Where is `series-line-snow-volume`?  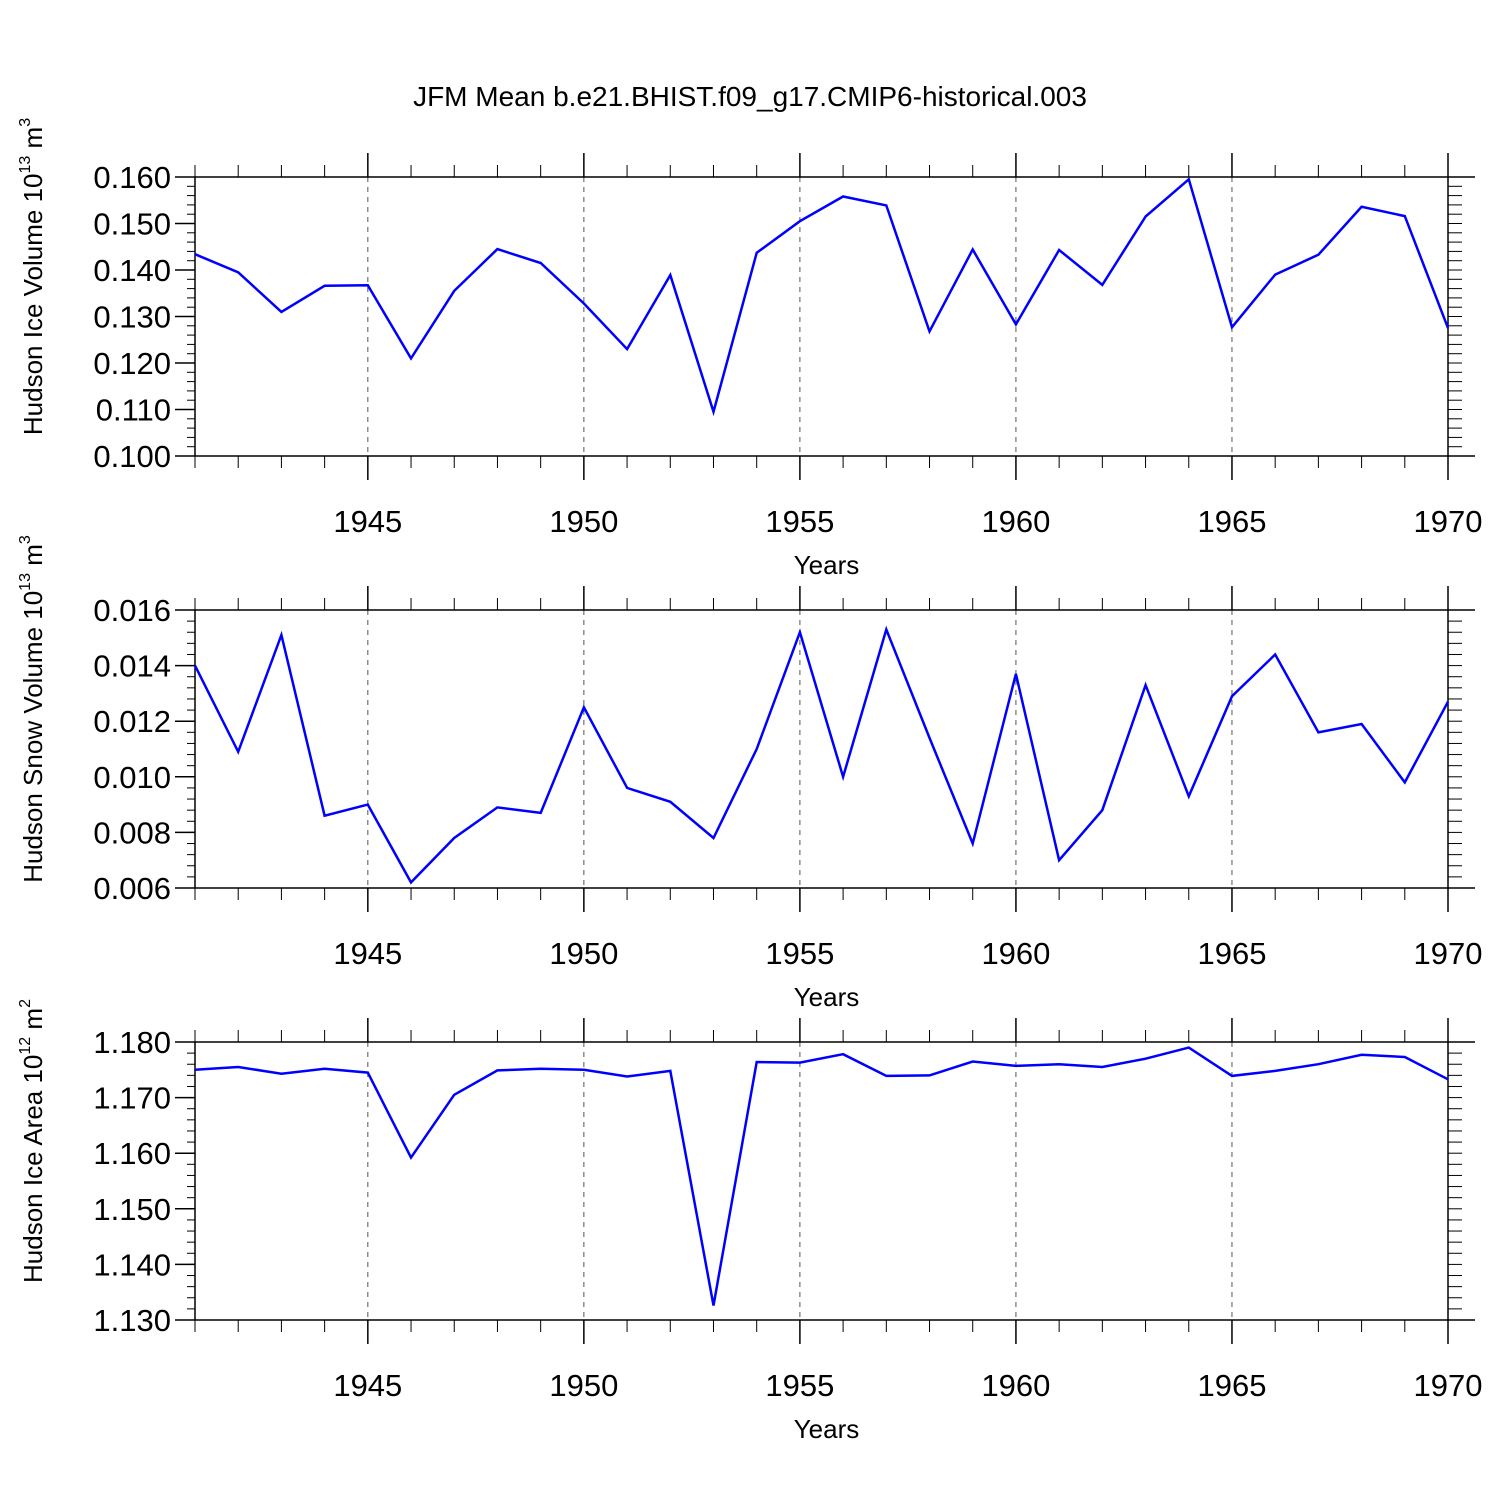
series-line-snow-volume is located at coordinates (821, 755).